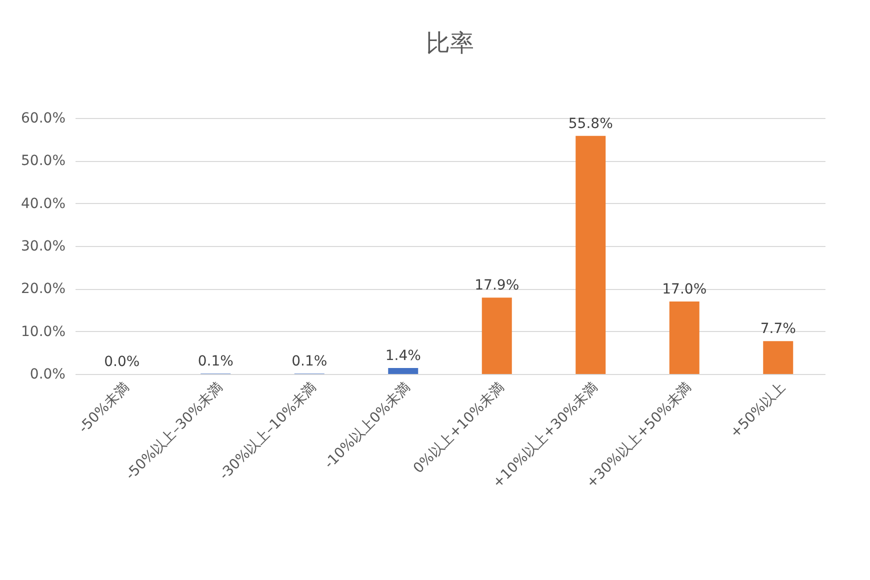 The image size is (870, 580). What do you see at coordinates (43, 204) in the screenshot?
I see `y-tick-label: 40.0%` at bounding box center [43, 204].